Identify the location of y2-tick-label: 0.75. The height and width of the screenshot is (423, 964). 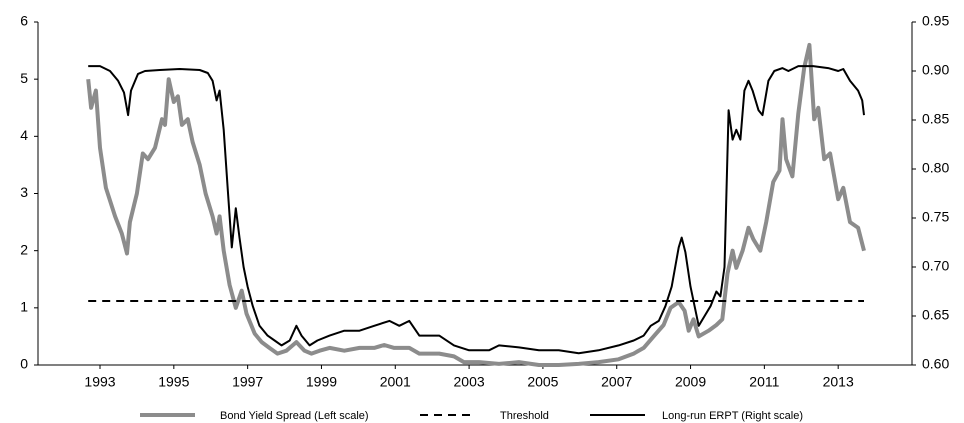
(935, 217).